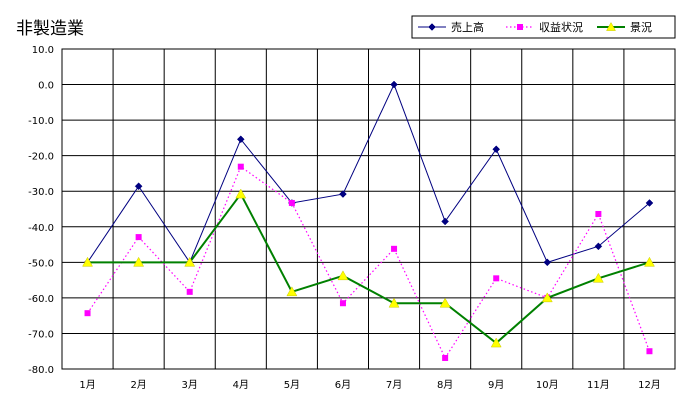 This screenshot has height=407, width=687. What do you see at coordinates (41, 263) in the screenshot?
I see `y-tick-label: -50.0` at bounding box center [41, 263].